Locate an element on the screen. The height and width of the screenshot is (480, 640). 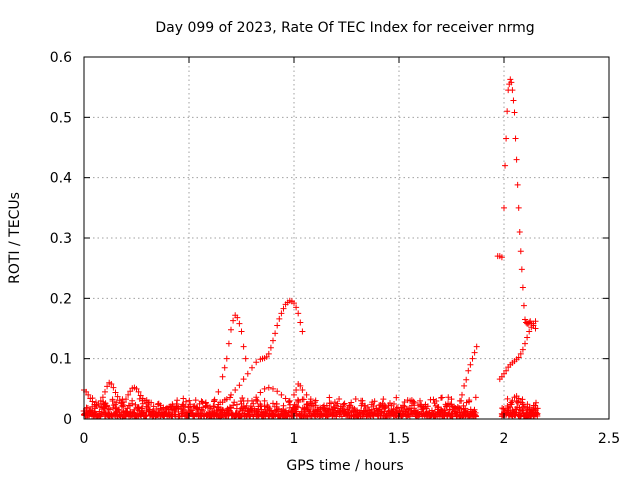
y-tick-label: 0.4 is located at coordinates (61, 179).